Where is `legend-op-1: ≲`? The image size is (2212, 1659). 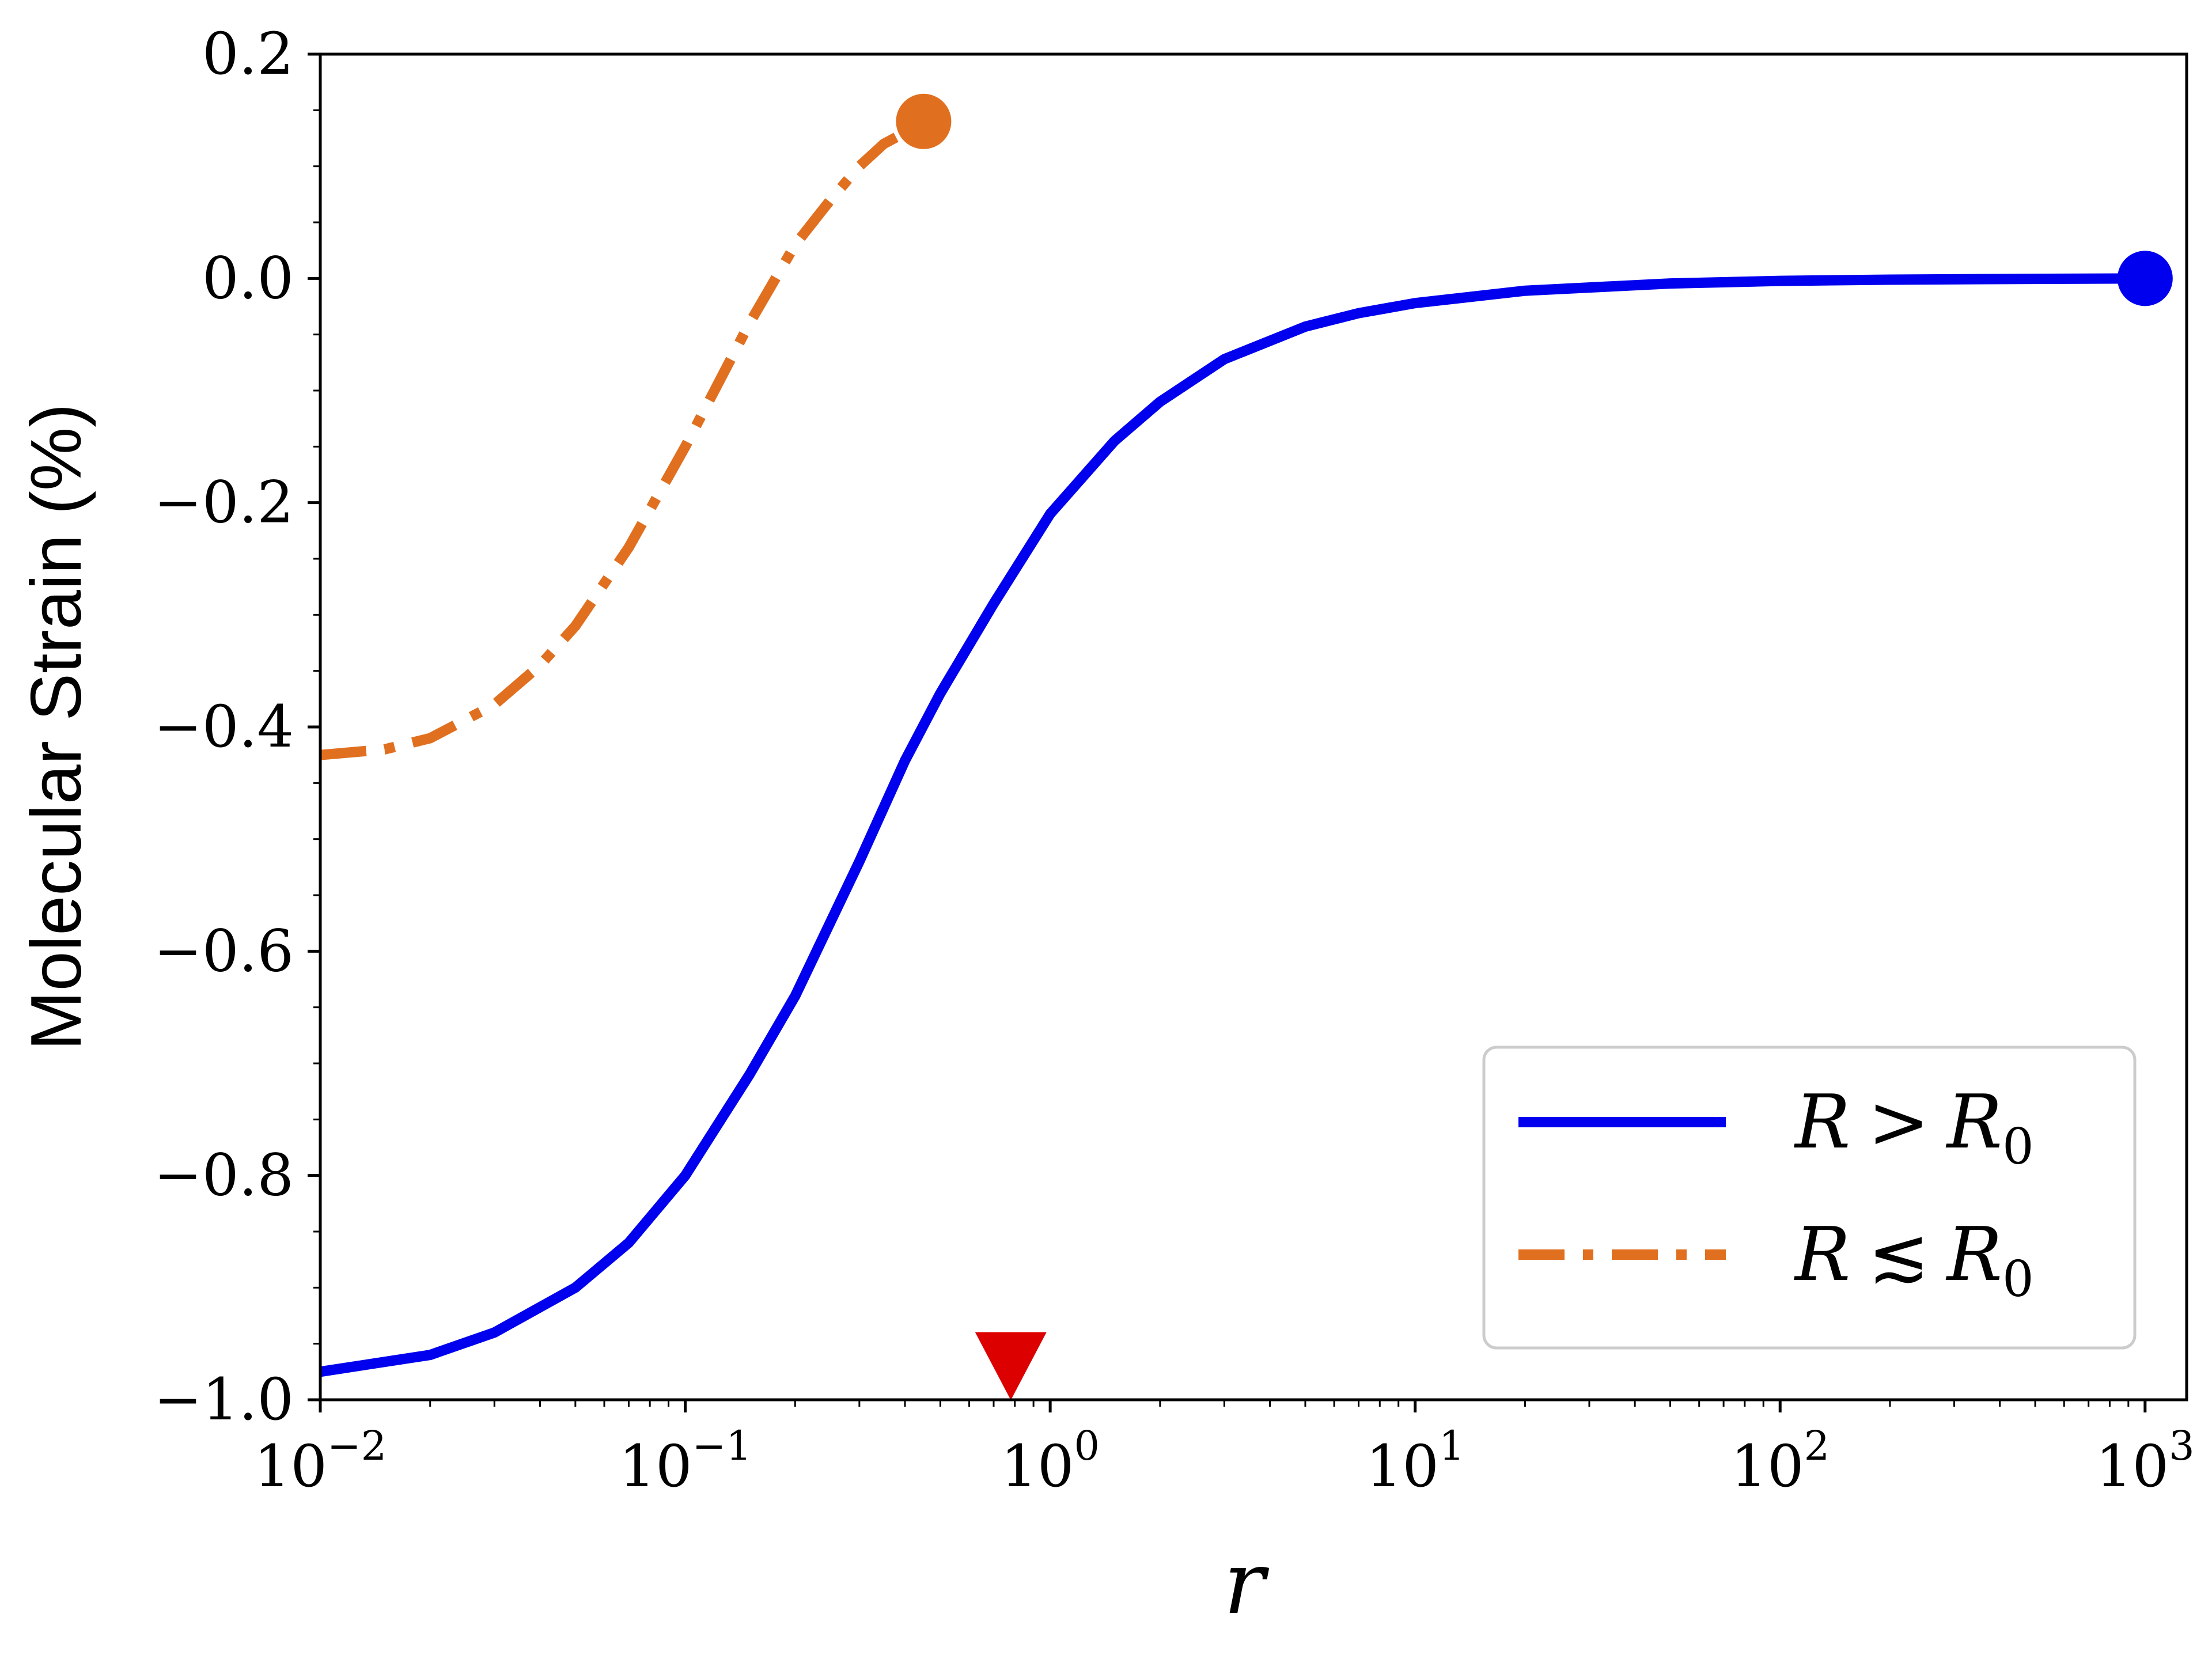 legend-op-1: ≲ is located at coordinates (1898, 1255).